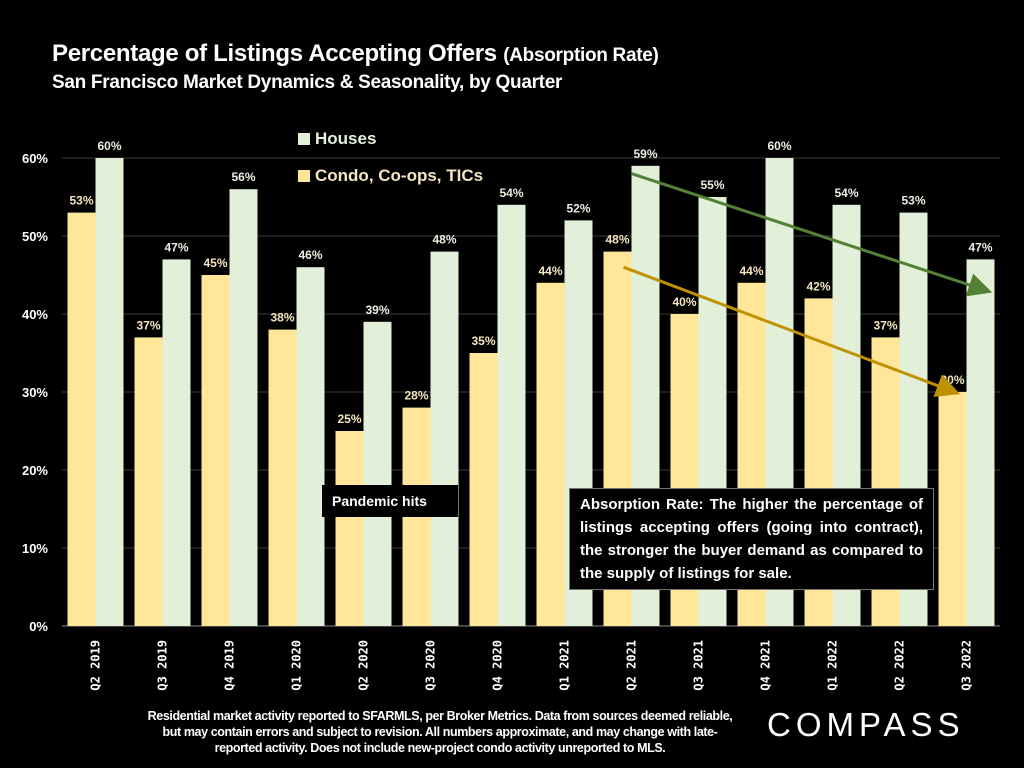  What do you see at coordinates (163, 665) in the screenshot?
I see `x-tick-label: Q3 2019` at bounding box center [163, 665].